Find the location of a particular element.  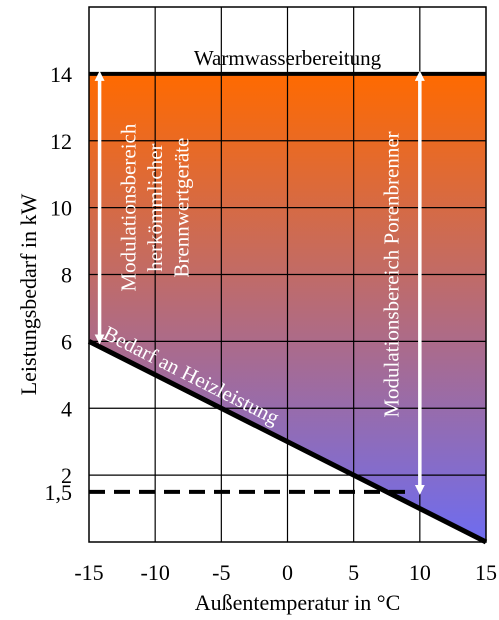

x-tick-label: -15 is located at coordinates (88, 572).